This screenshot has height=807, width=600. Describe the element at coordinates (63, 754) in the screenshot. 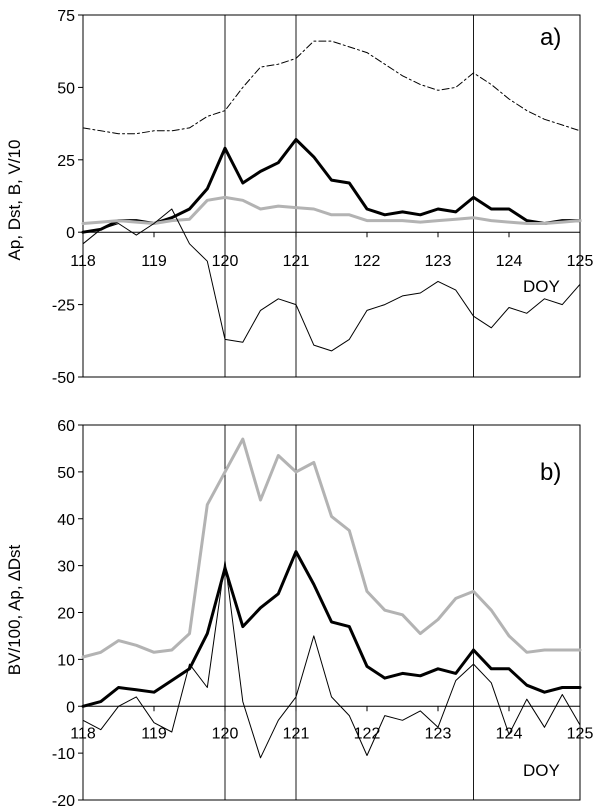

I see `panel-b-ytick-label: -10` at that location.